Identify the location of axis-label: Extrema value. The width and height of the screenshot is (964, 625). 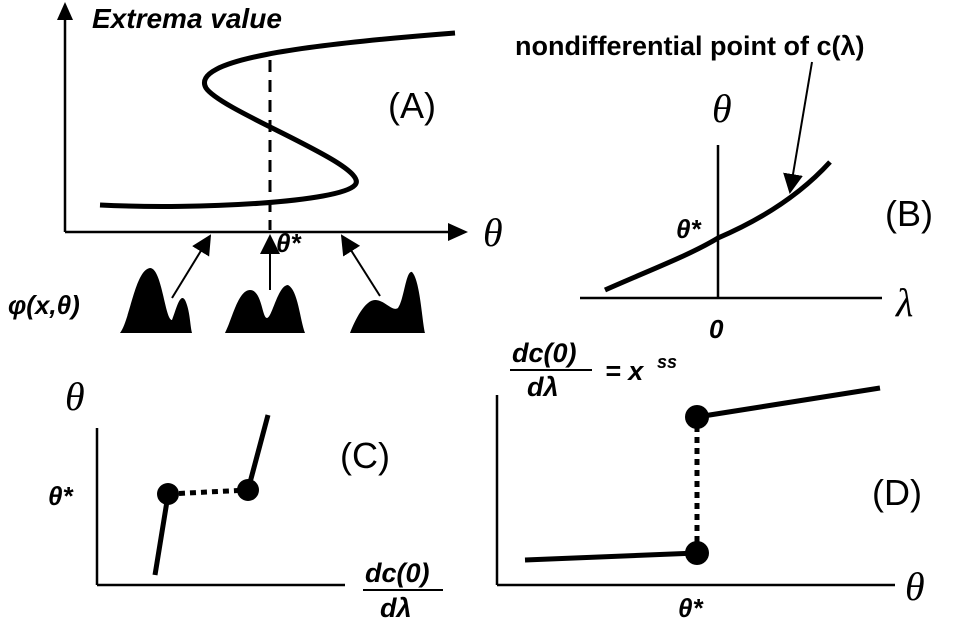
(187, 18).